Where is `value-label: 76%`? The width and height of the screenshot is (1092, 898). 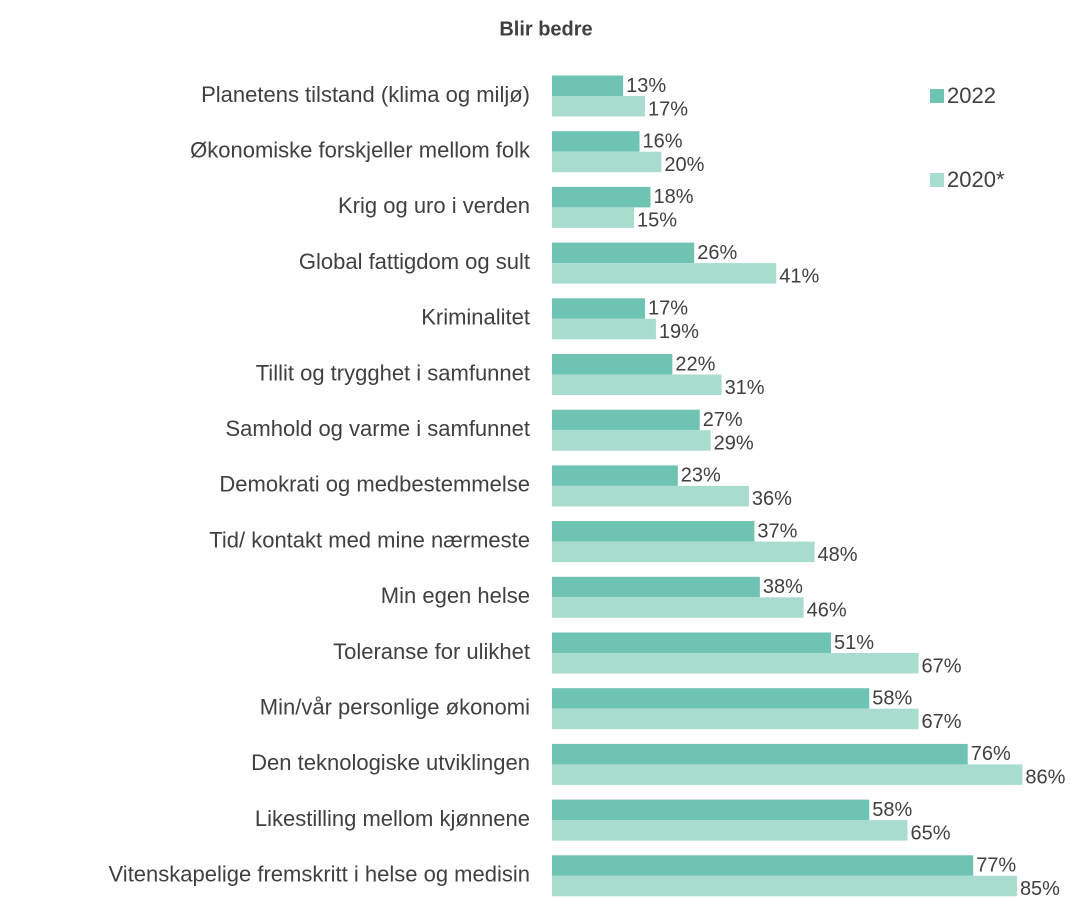 value-label: 76% is located at coordinates (991, 754).